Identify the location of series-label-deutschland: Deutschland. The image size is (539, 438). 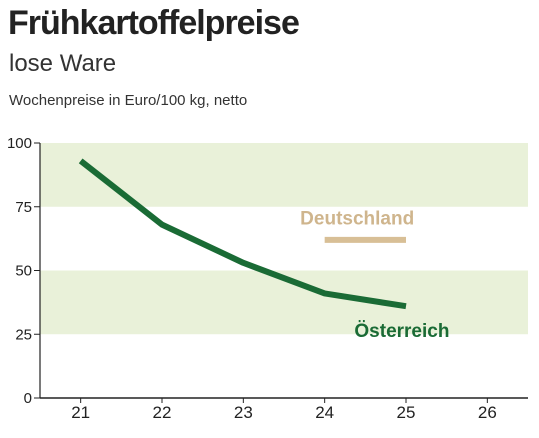
(357, 219).